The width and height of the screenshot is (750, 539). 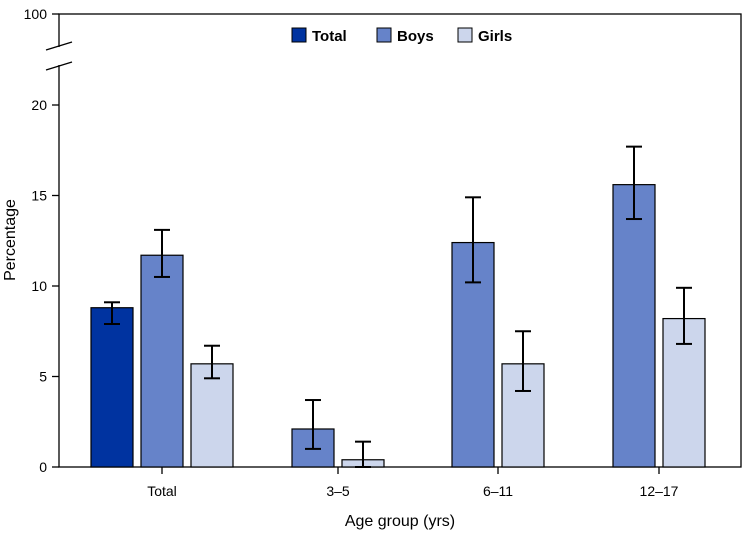 I want to click on x-tick-label: Total, so click(x=162, y=491).